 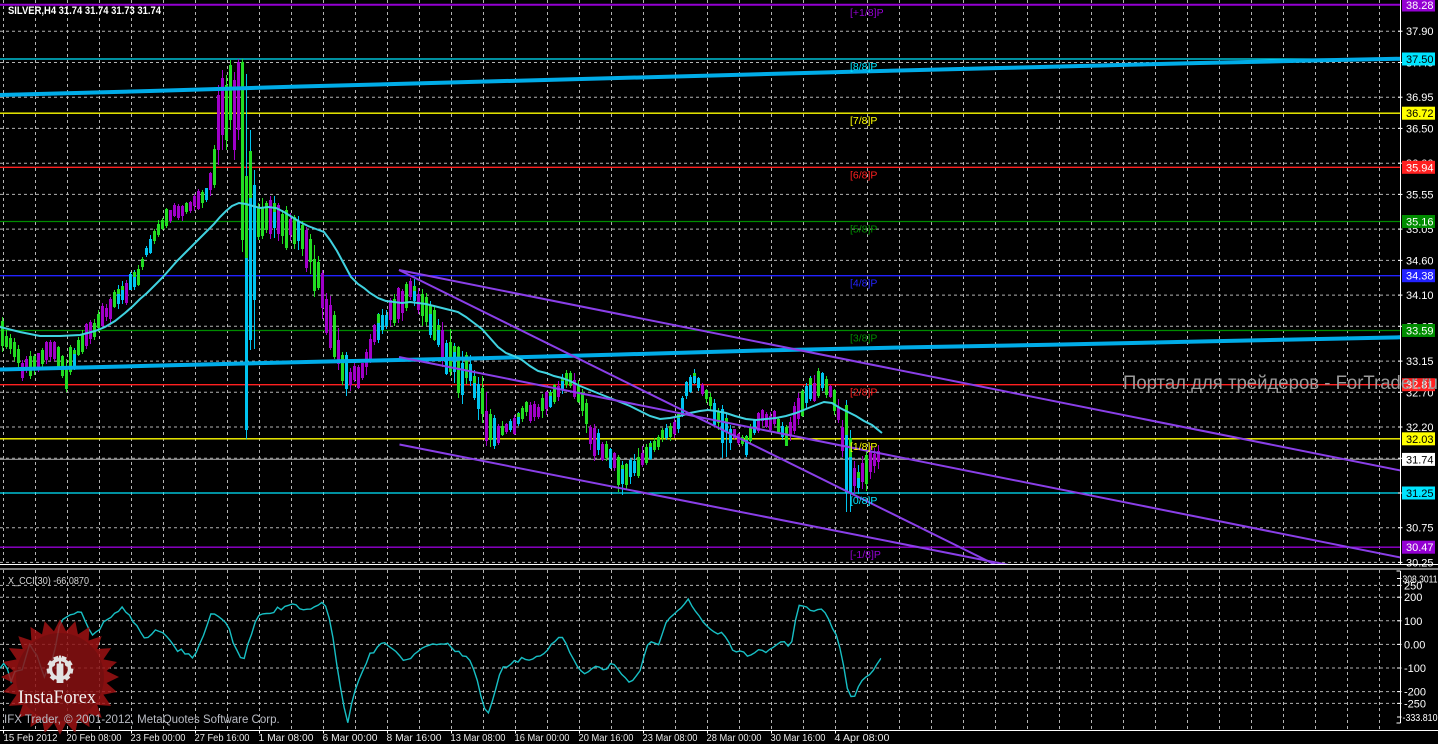 I want to click on svg-text: 34.38, so click(x=1420, y=277).